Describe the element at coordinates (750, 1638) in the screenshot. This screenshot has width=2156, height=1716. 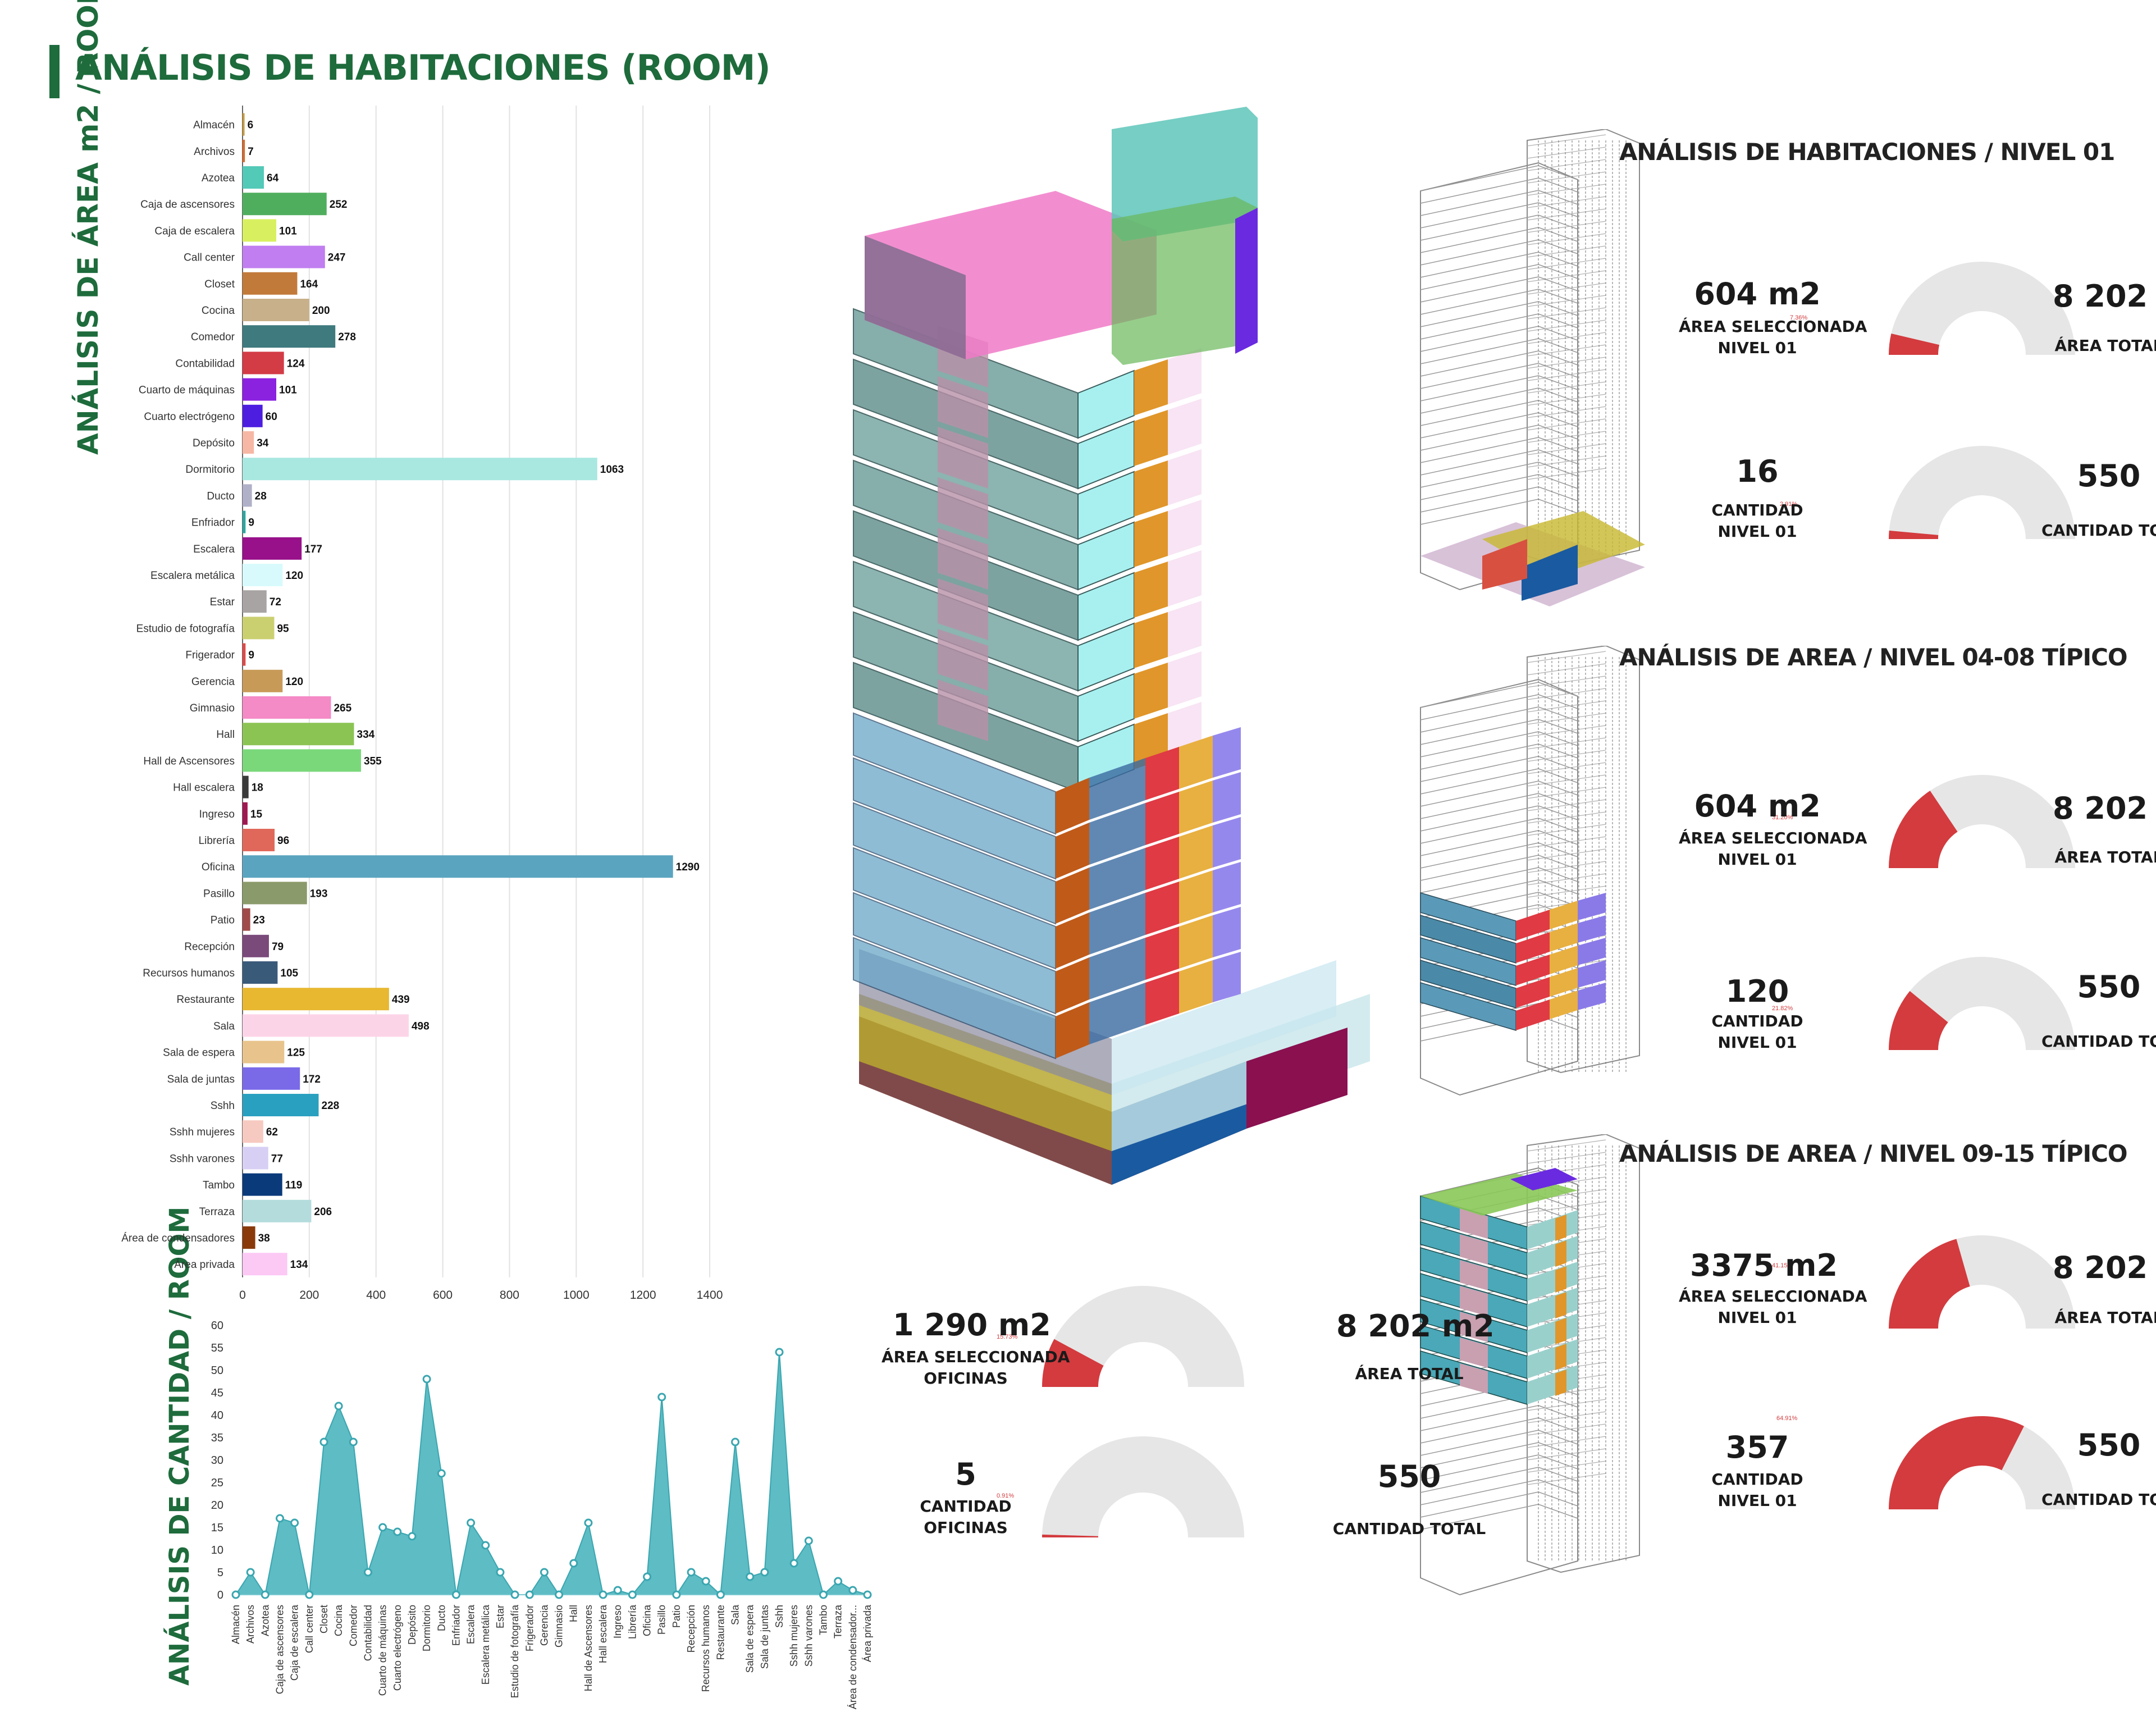
I see `x-category-label: Sala de espera` at that location.